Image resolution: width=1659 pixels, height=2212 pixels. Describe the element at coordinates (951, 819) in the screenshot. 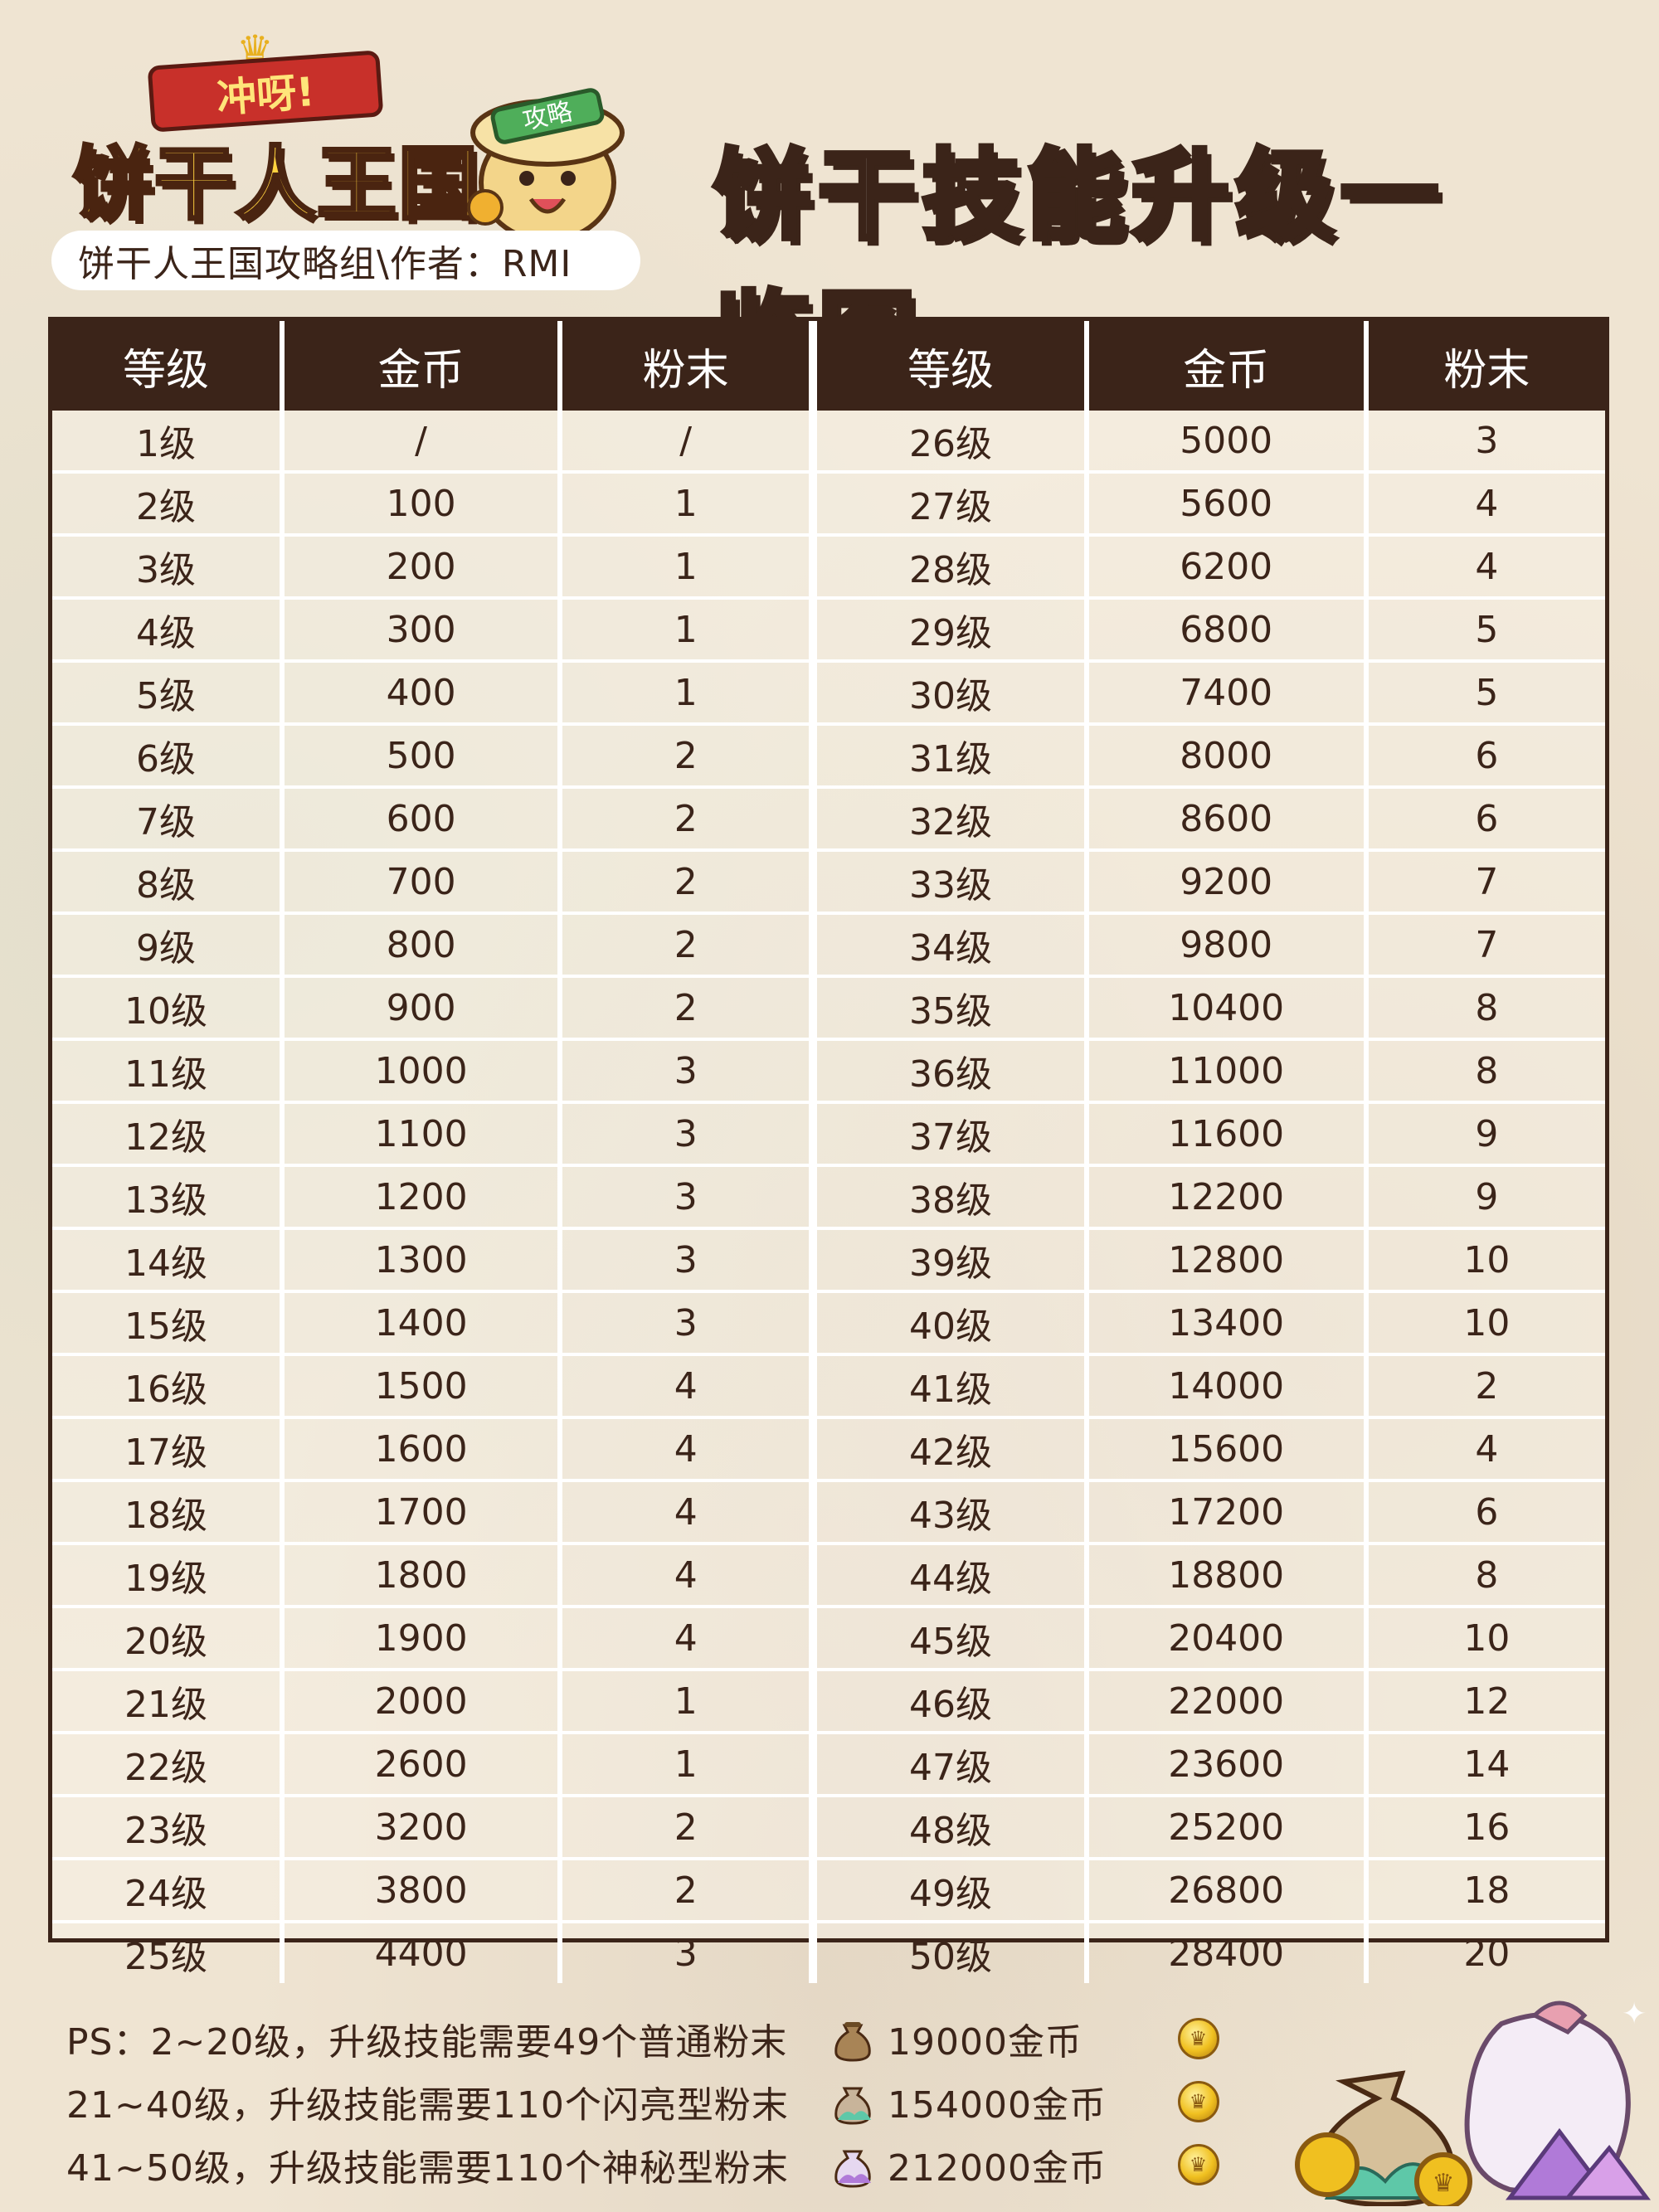

I see `cell-level: 32级` at that location.